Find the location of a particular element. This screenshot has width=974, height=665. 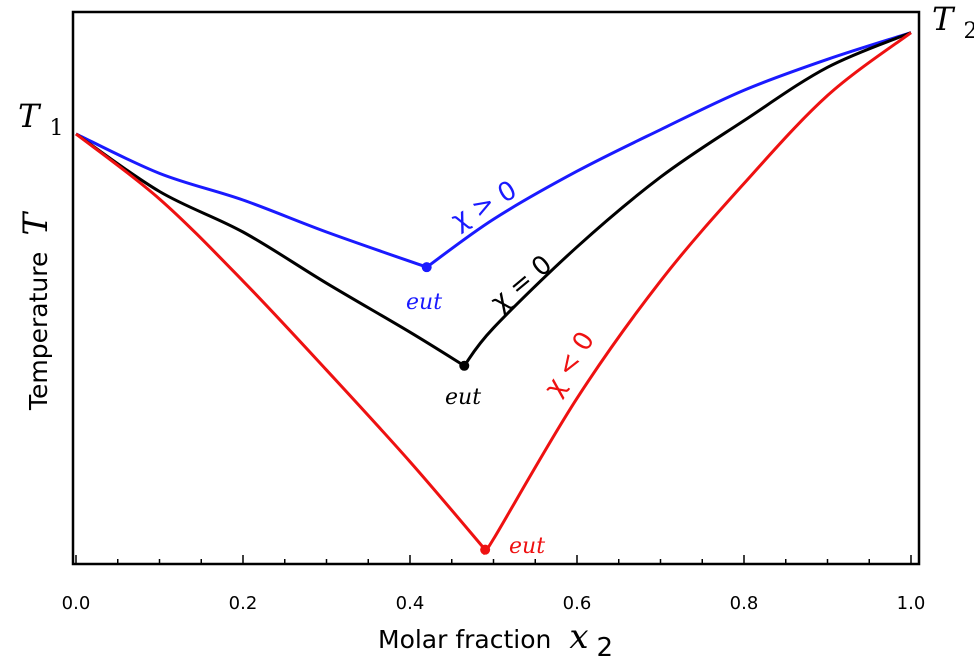

svg-text: Temperature T is located at coordinates (36, 311).